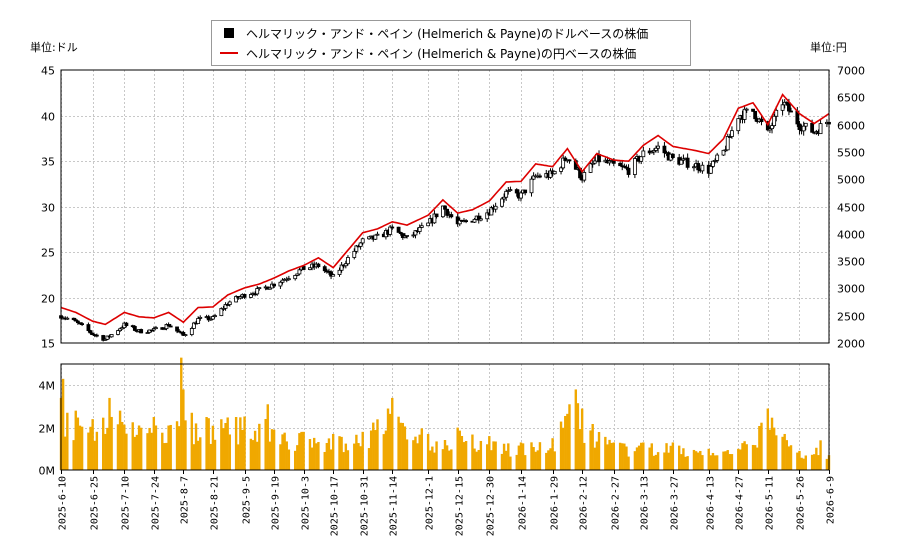 This screenshot has width=900, height=550. Describe the element at coordinates (555, 503) in the screenshot. I see `x-tick-label: 2026-1-29` at that location.